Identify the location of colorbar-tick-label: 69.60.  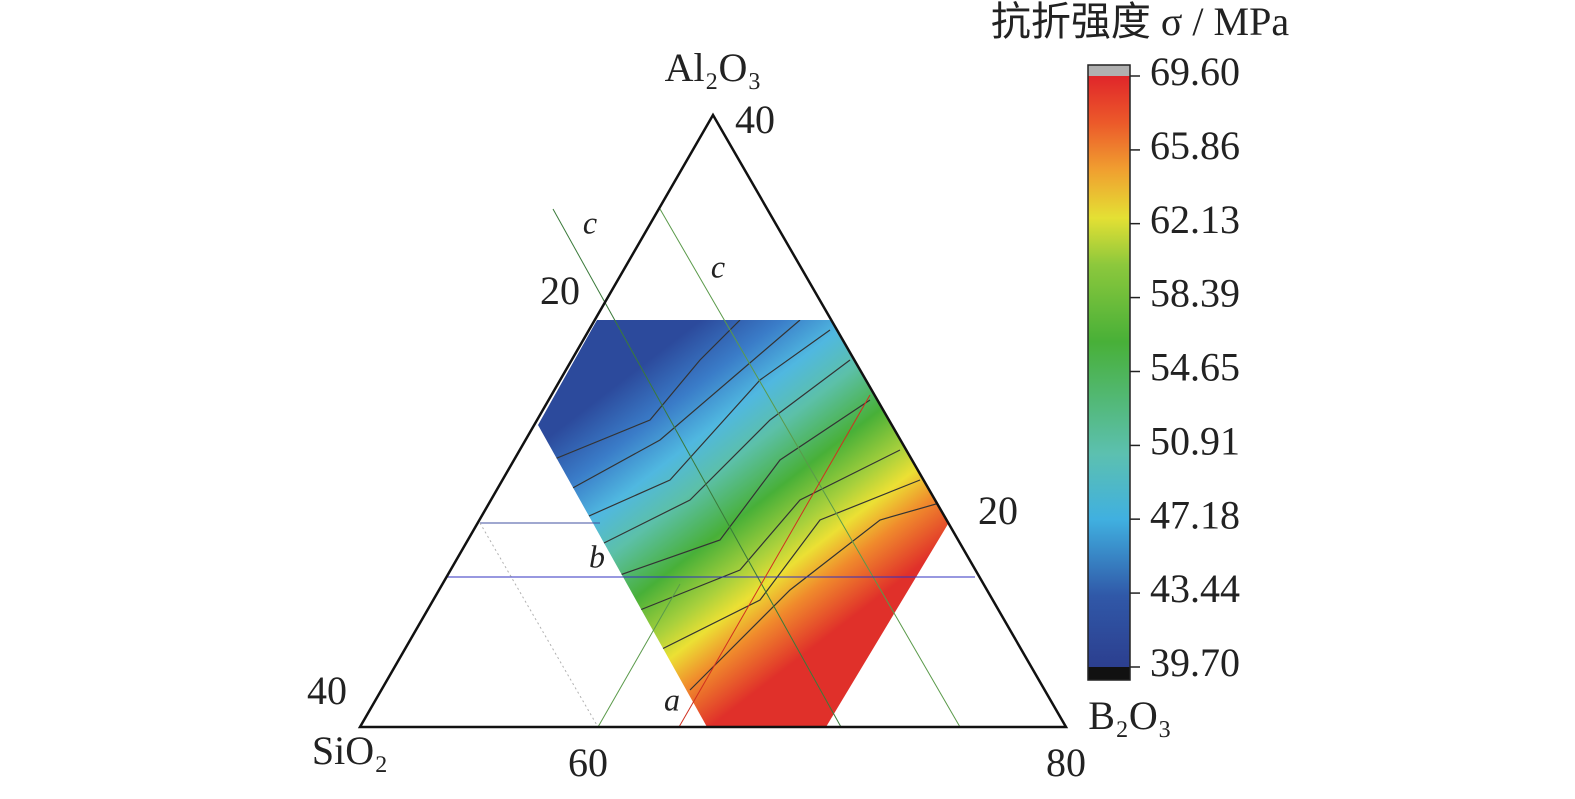
(1195, 71).